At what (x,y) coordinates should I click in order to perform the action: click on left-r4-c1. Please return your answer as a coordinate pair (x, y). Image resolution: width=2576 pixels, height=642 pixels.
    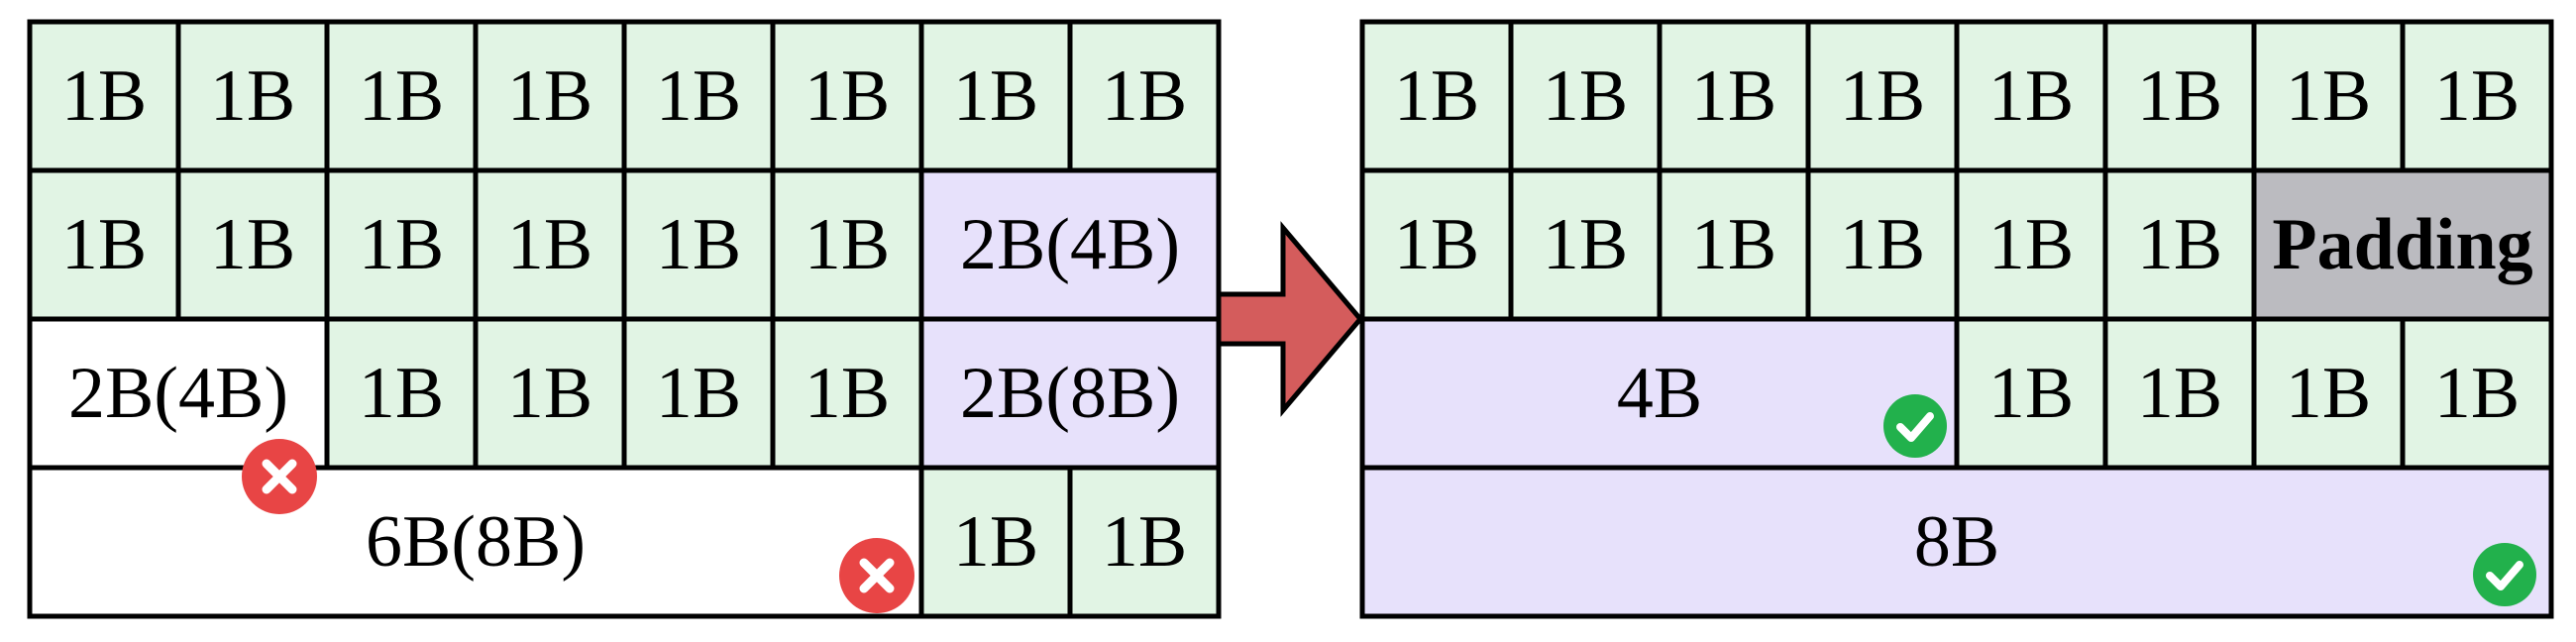
    Looking at the image, I should click on (476, 542).